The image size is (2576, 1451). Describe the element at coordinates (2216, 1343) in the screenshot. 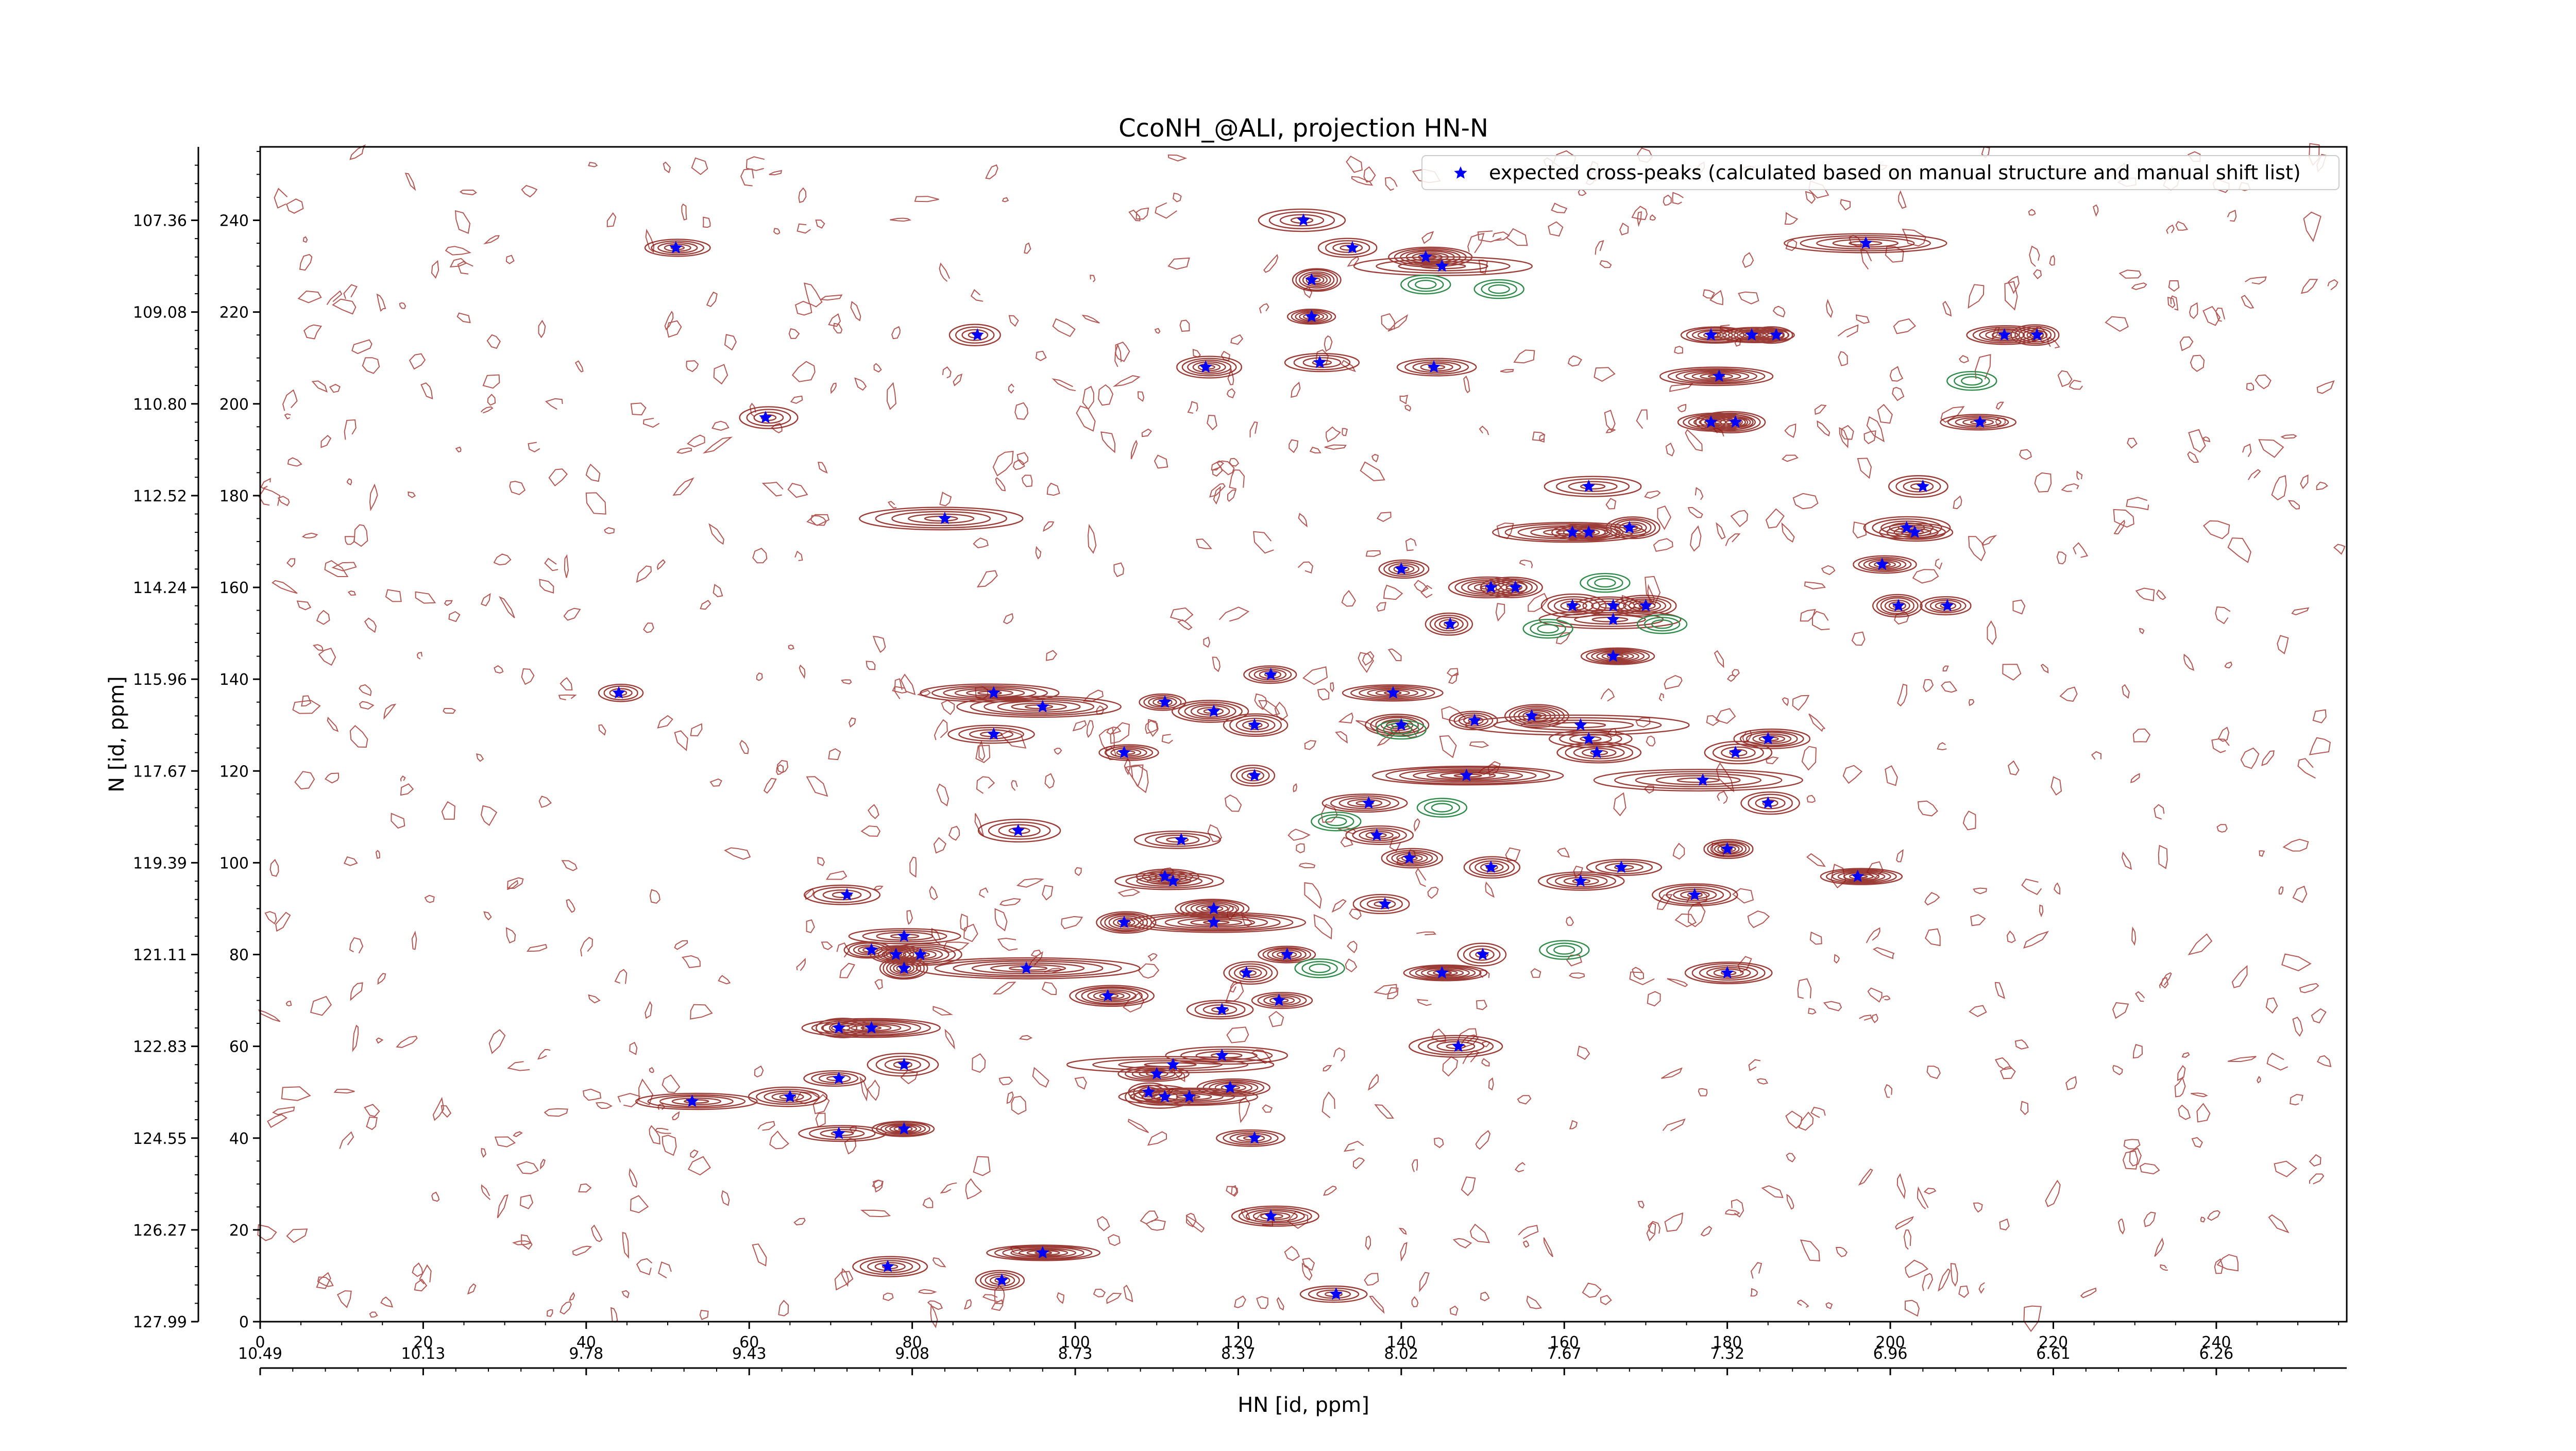

I see `x-index-tick-label: 240` at that location.